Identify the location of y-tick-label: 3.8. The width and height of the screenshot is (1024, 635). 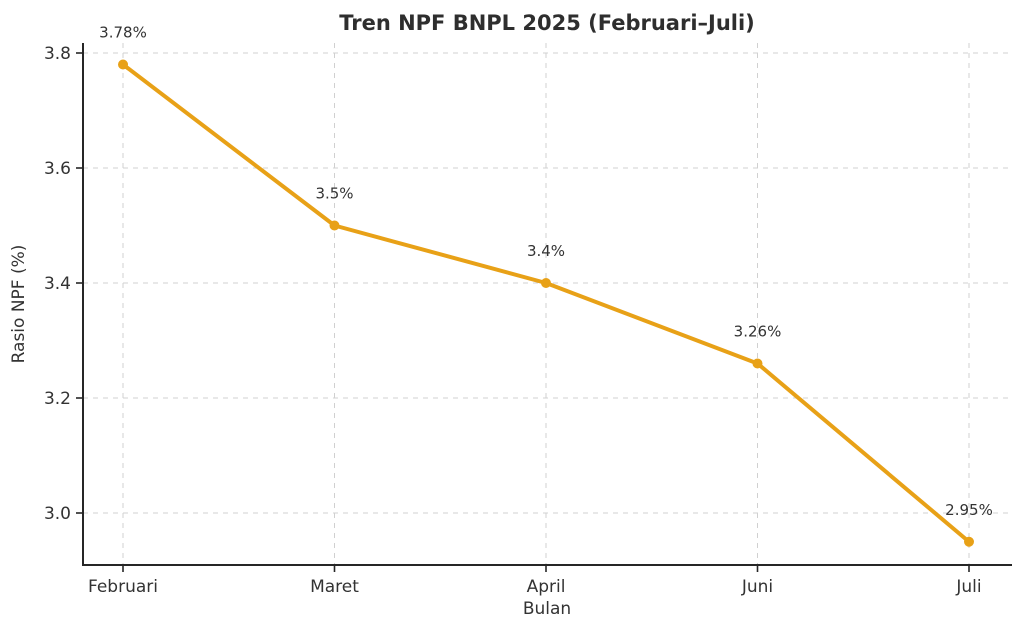
(57, 54).